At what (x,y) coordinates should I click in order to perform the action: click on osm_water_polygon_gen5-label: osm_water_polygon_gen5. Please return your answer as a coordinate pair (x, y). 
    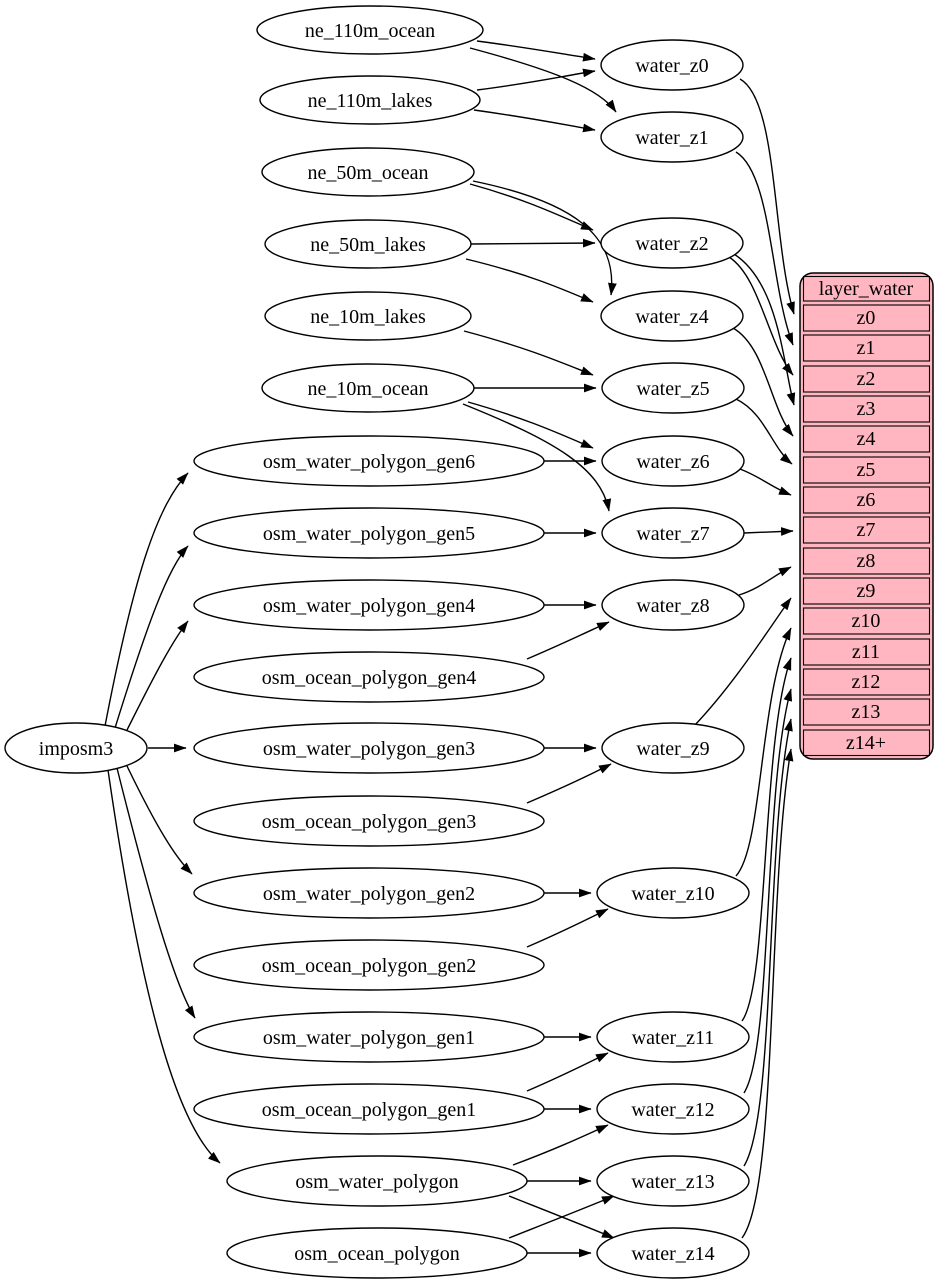
    Looking at the image, I should click on (369, 534).